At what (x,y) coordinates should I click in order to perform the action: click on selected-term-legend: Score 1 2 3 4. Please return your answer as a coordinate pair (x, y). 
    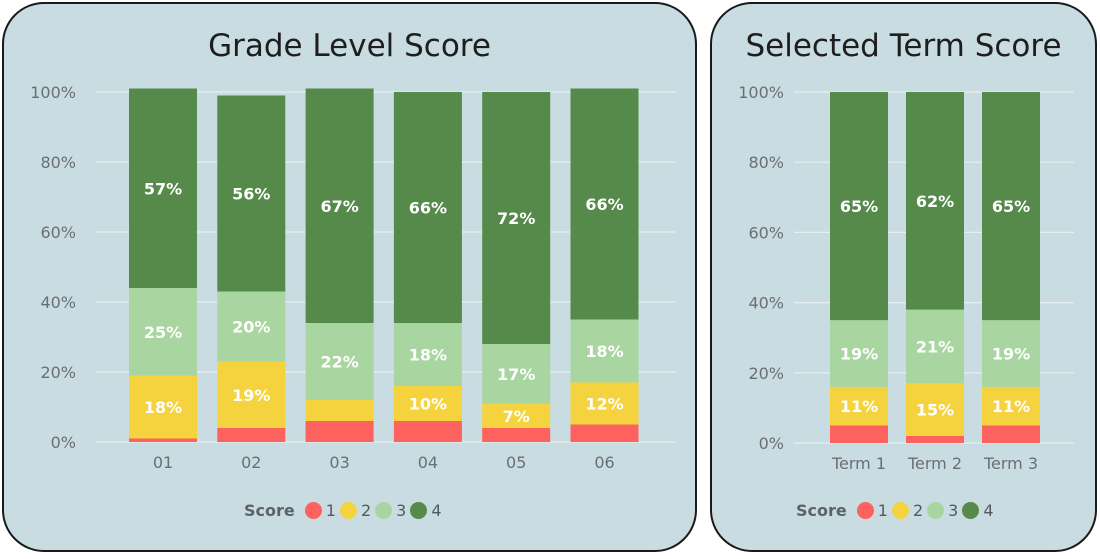
    Looking at the image, I should click on (897, 510).